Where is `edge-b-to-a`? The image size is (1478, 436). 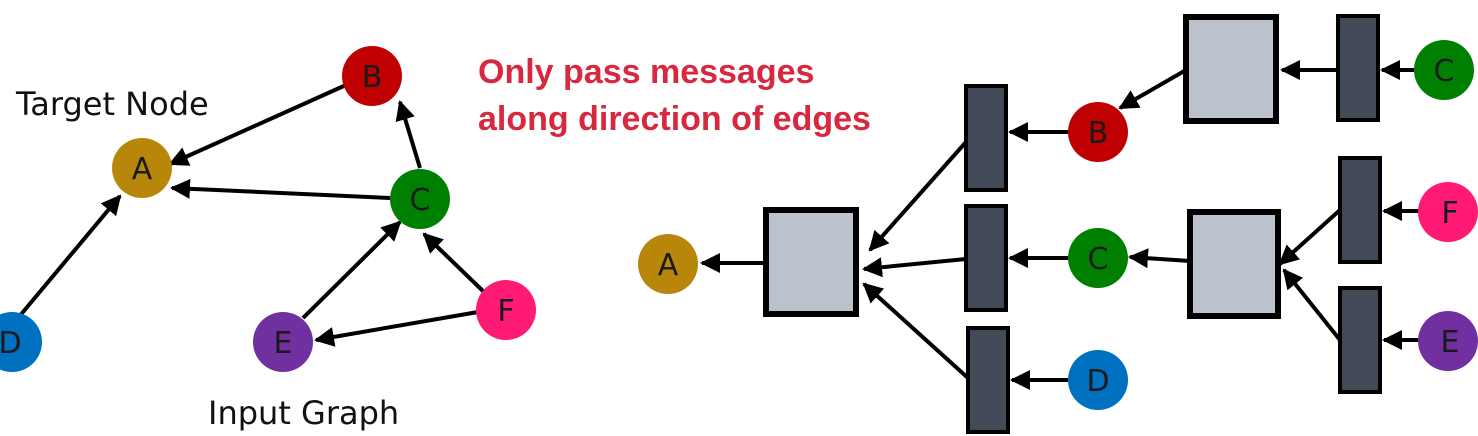
edge-b-to-a is located at coordinates (257, 124).